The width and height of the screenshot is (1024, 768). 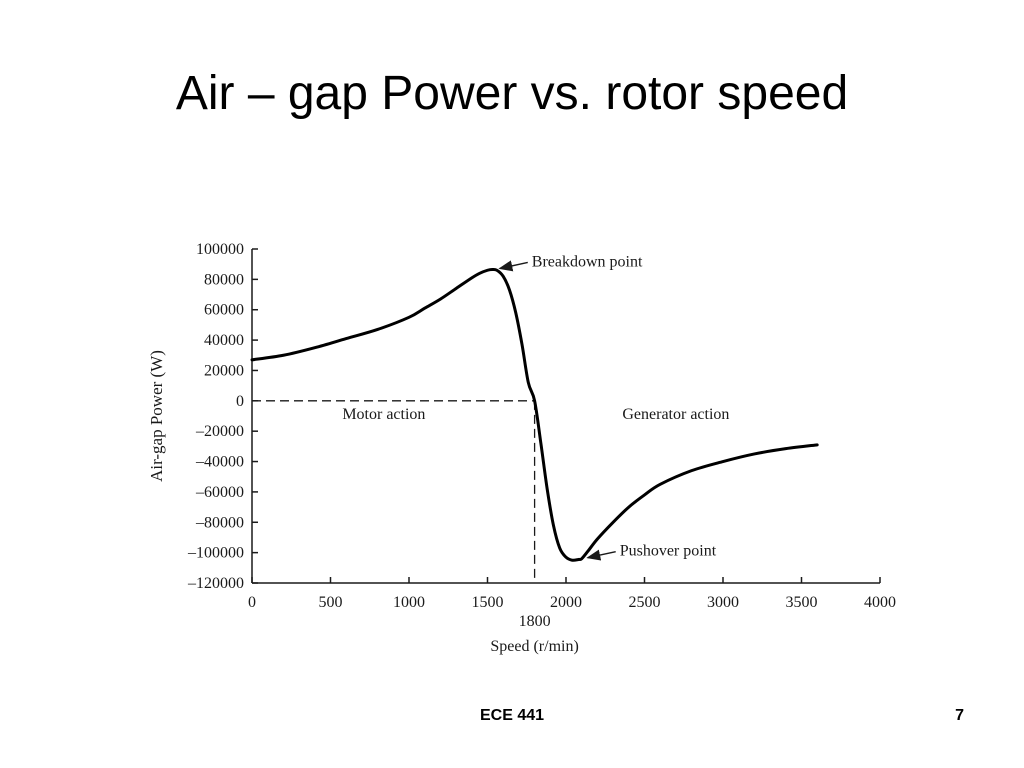 What do you see at coordinates (512, 93) in the screenshot?
I see `slide-title: Air – gap Power vs. rotor speed` at bounding box center [512, 93].